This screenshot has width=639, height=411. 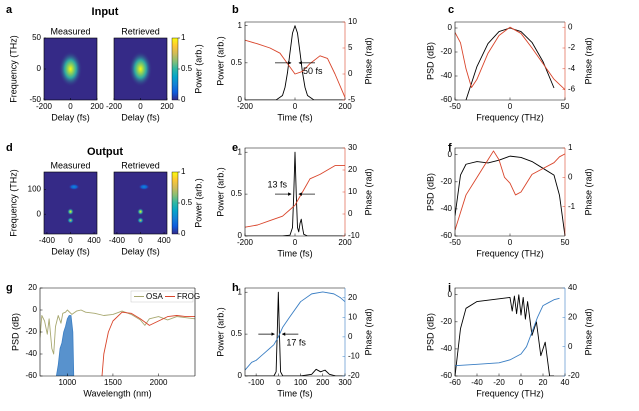 I want to click on y-axis-label: Power (arb.), so click(x=220, y=192).